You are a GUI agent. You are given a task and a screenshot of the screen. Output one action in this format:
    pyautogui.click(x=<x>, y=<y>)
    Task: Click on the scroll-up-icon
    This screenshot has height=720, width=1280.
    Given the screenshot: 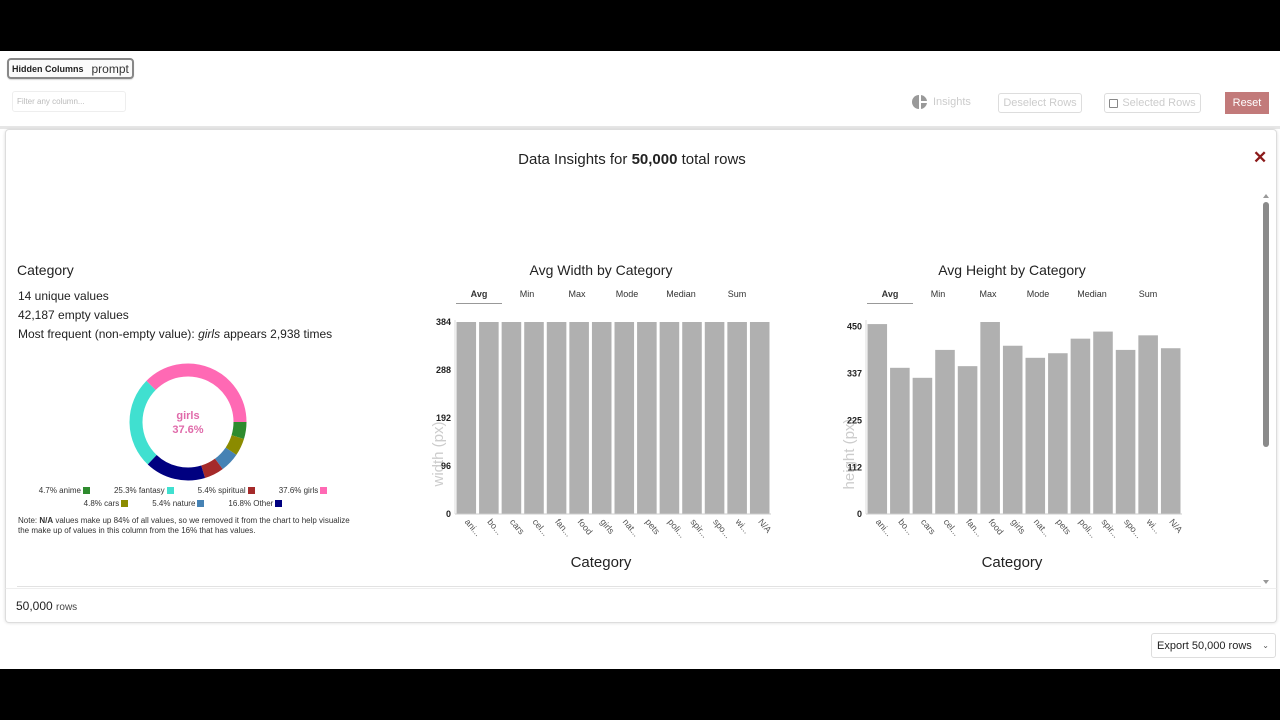 What is the action you would take?
    pyautogui.click(x=1266, y=196)
    